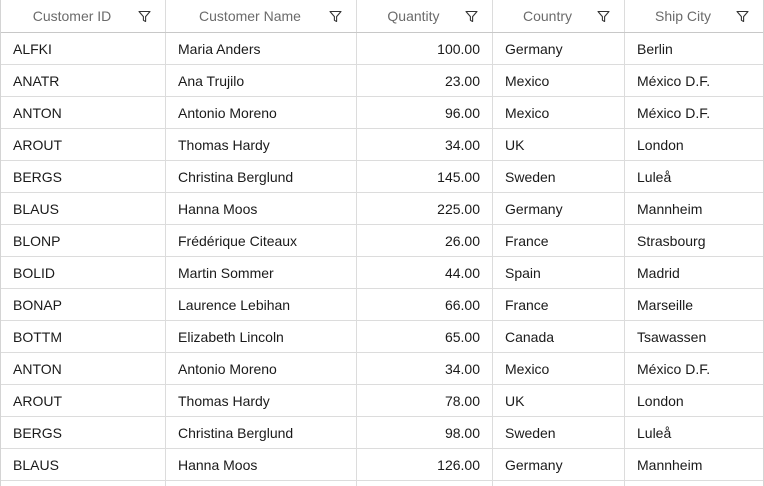  What do you see at coordinates (425, 432) in the screenshot?
I see `cell-quantity: 98.00` at bounding box center [425, 432].